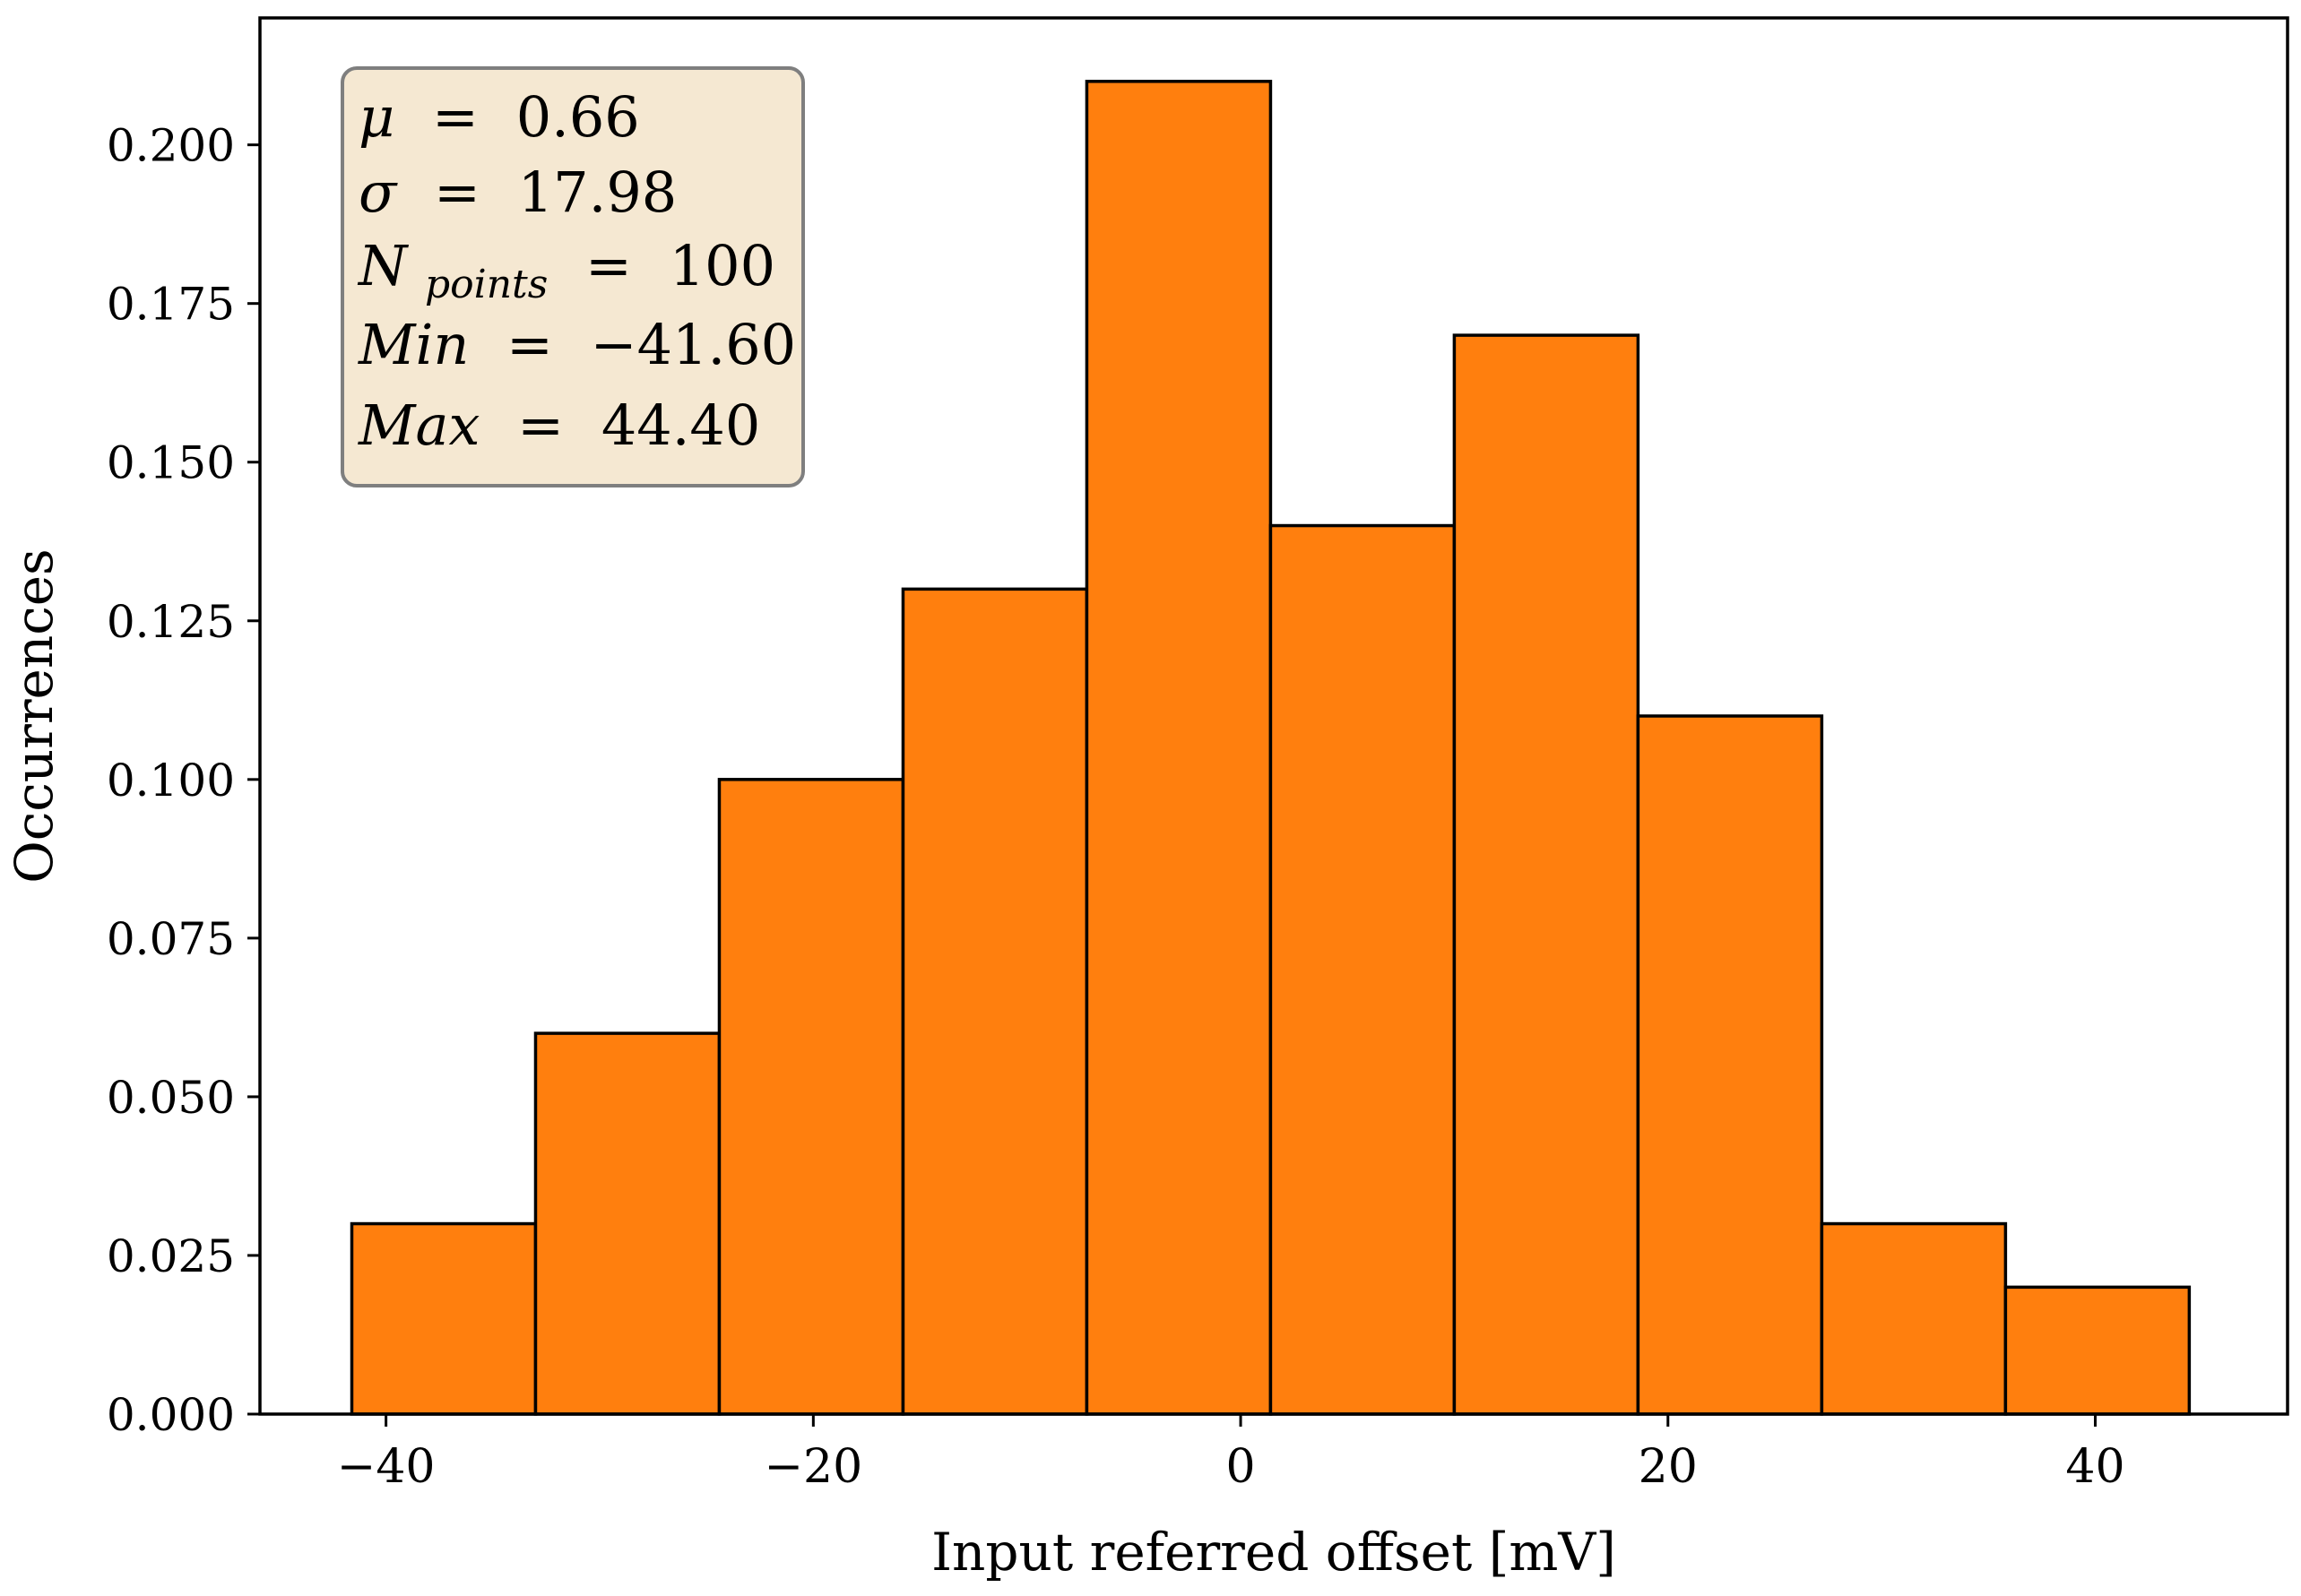 The height and width of the screenshot is (1596, 2301). I want to click on x-tick-label: 0, so click(1241, 1467).